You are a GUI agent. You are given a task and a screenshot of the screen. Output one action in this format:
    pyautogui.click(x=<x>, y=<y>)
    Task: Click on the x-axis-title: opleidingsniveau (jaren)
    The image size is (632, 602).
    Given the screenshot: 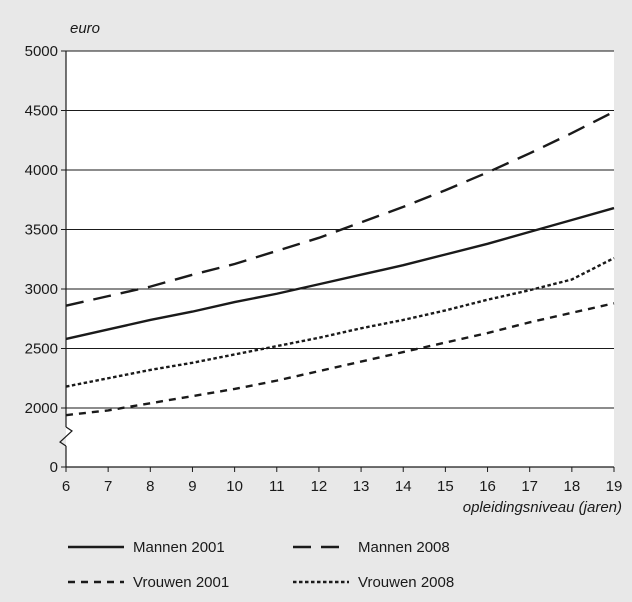 What is the action you would take?
    pyautogui.click(x=542, y=507)
    